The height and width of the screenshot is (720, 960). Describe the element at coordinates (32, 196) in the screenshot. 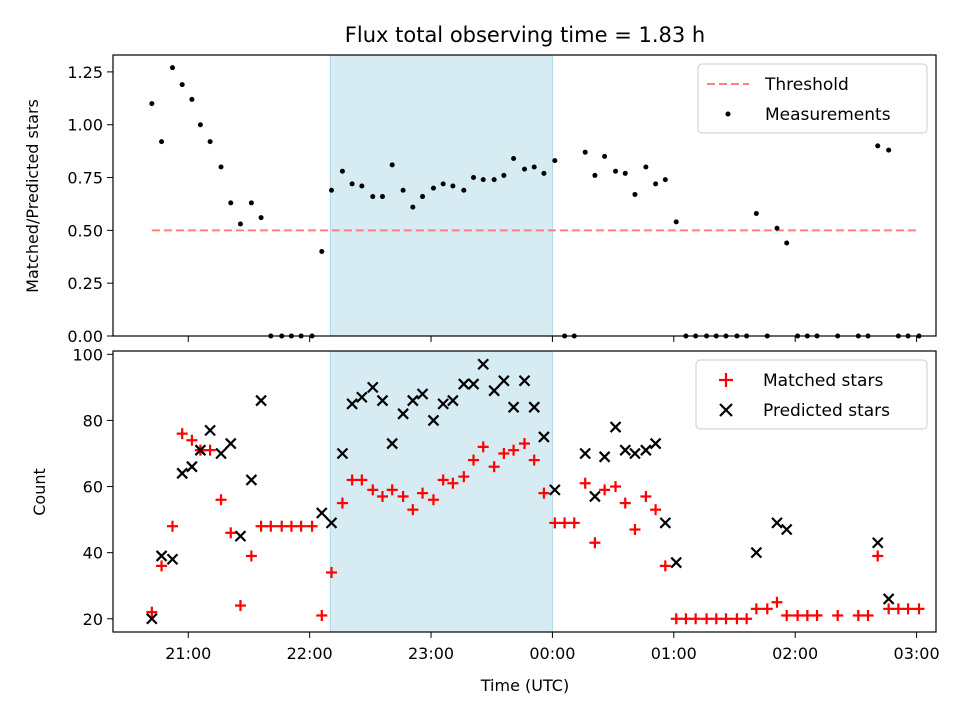

I see `y-axis-label: Matched/Predicted stars` at that location.